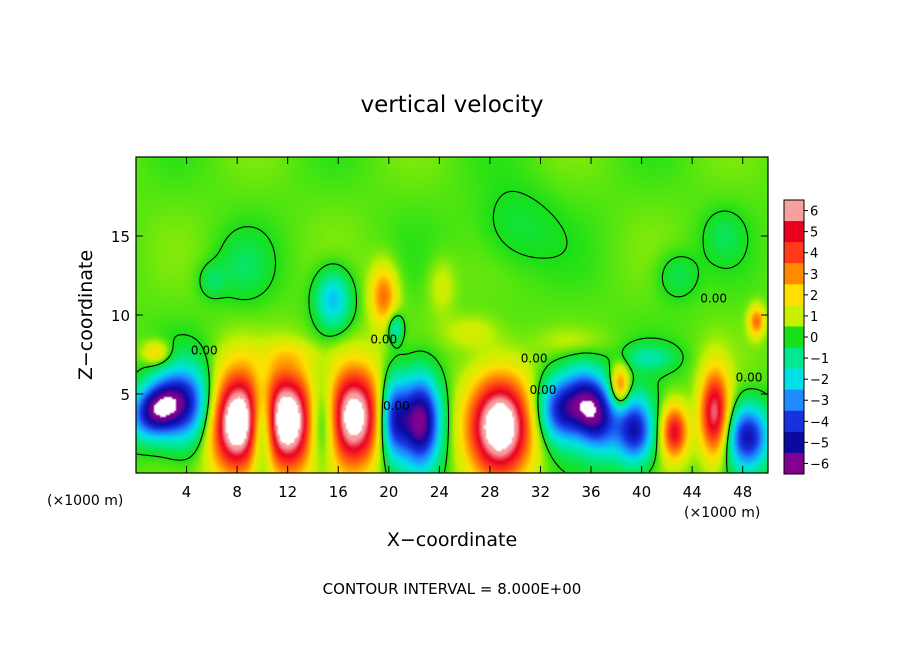  What do you see at coordinates (540, 492) in the screenshot?
I see `x-tick-label: 32` at bounding box center [540, 492].